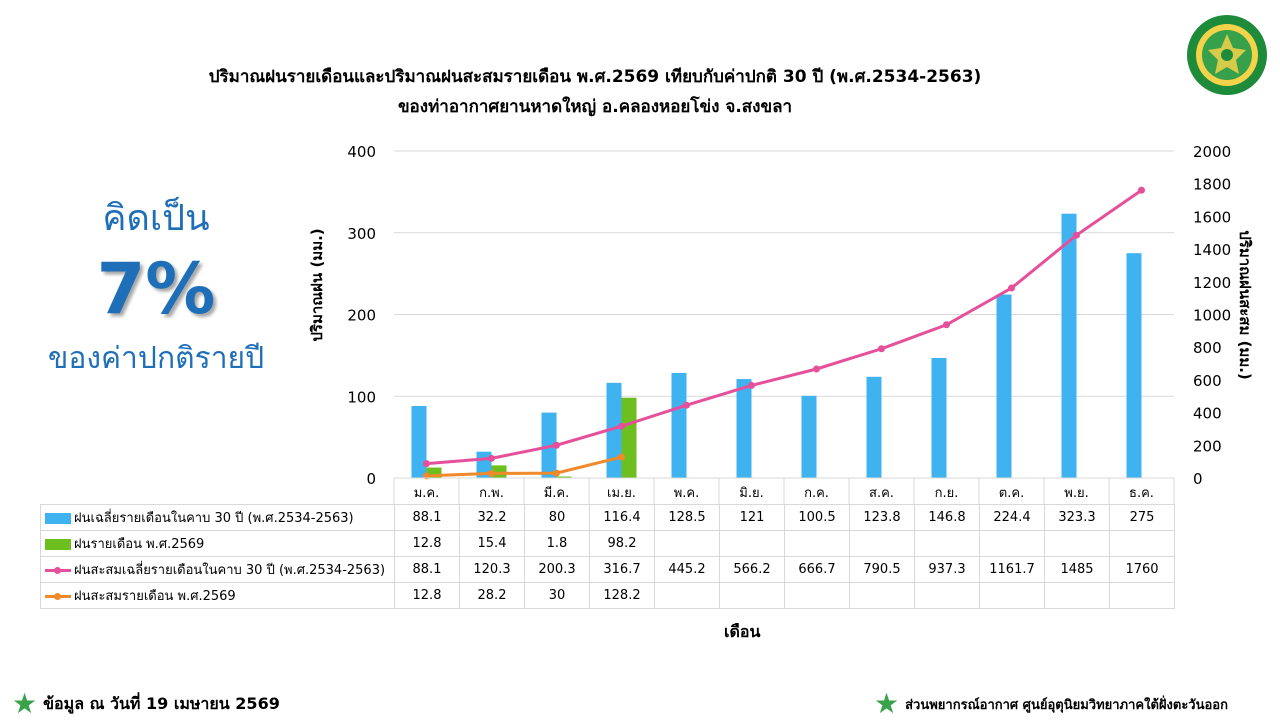  What do you see at coordinates (1207, 348) in the screenshot?
I see `y2-tick-label: 800` at bounding box center [1207, 348].